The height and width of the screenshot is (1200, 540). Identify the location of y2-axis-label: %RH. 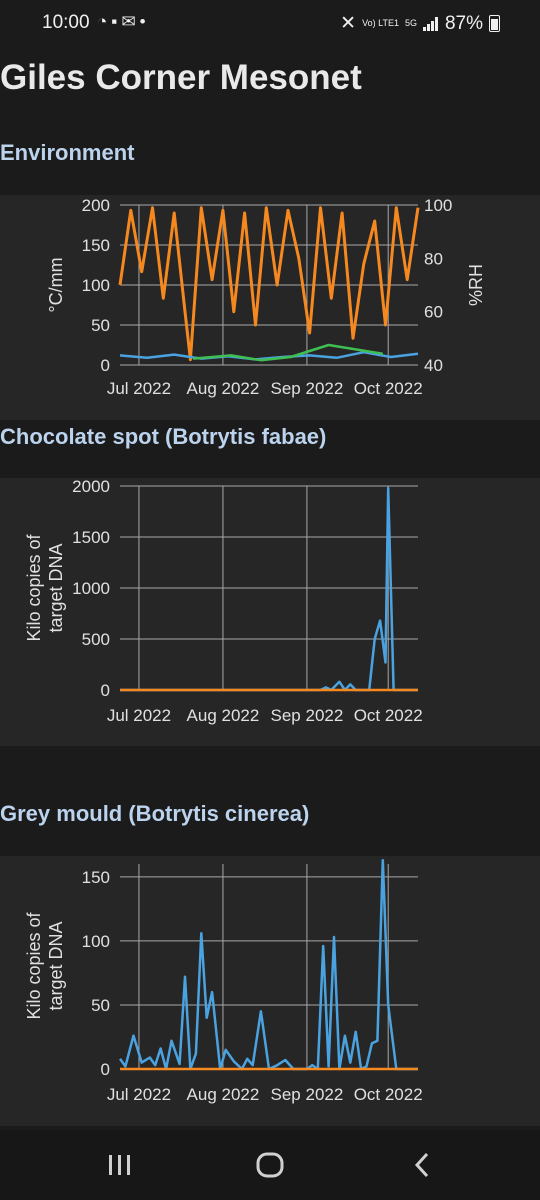
(476, 285).